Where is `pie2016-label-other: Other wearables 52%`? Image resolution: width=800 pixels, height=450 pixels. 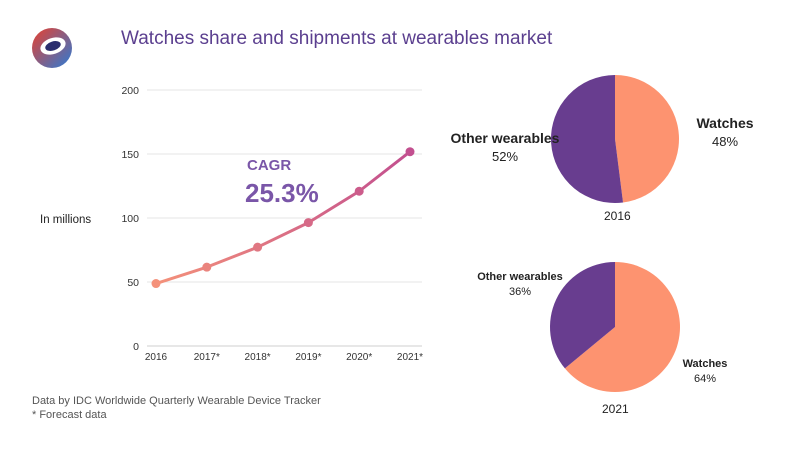 pie2016-label-other: Other wearables 52% is located at coordinates (505, 147).